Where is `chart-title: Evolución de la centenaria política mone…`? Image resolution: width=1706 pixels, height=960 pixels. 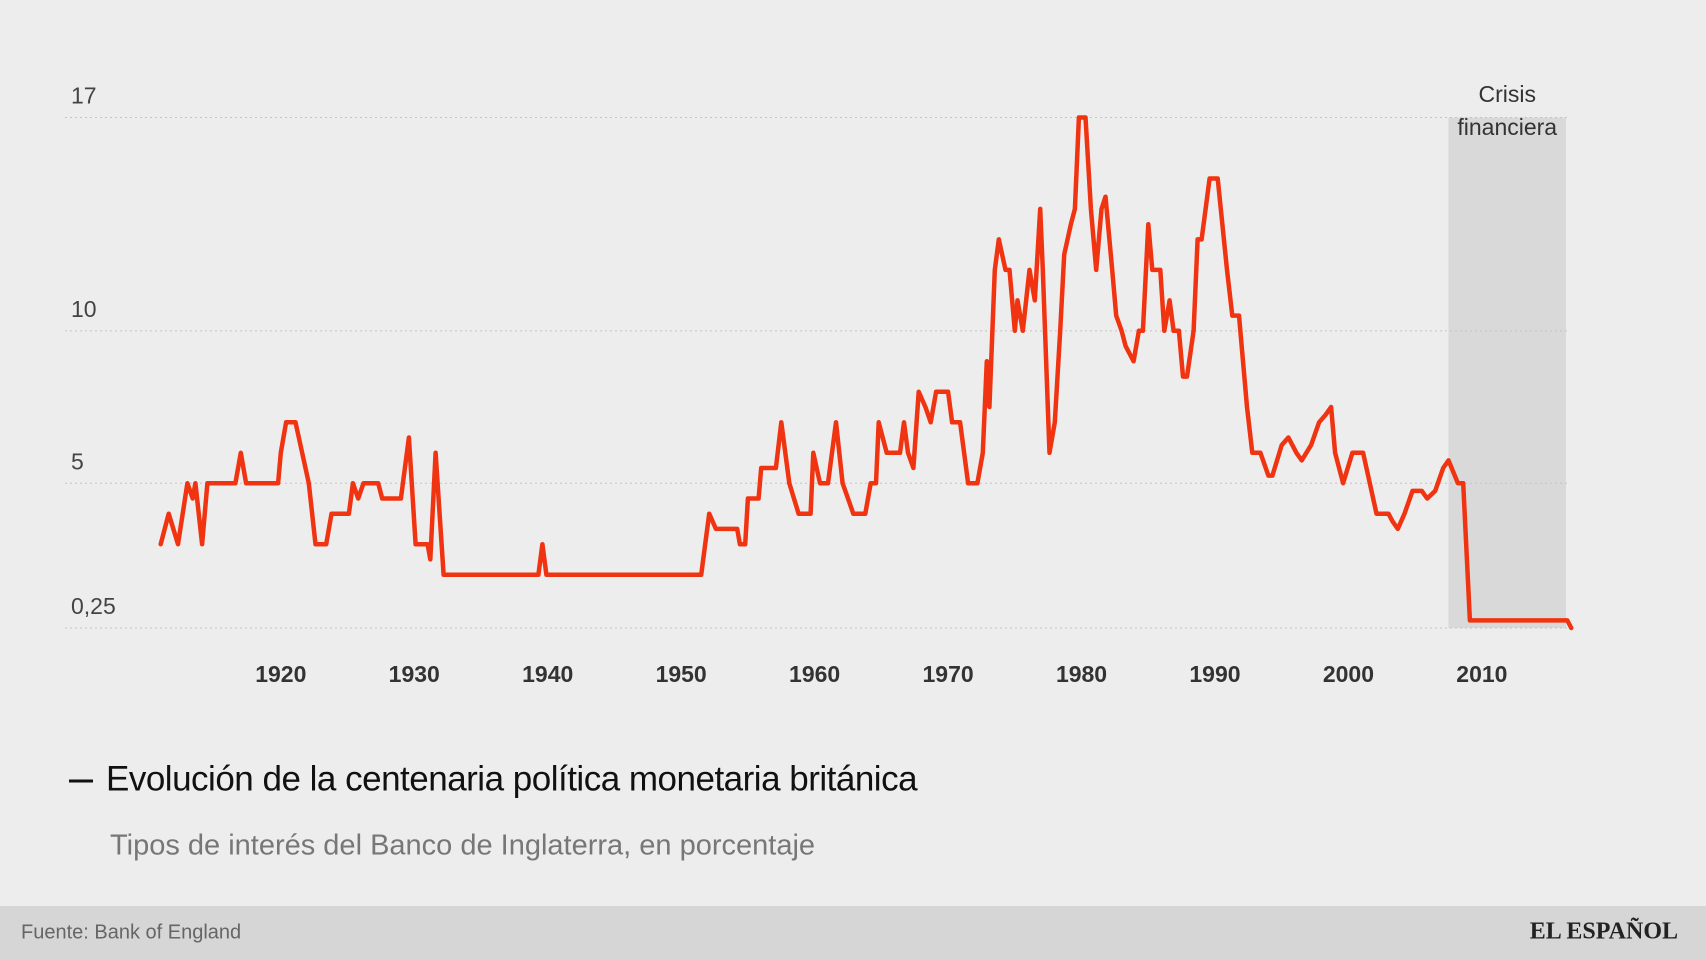 chart-title: Evolución de la centenaria política mone… is located at coordinates (512, 778).